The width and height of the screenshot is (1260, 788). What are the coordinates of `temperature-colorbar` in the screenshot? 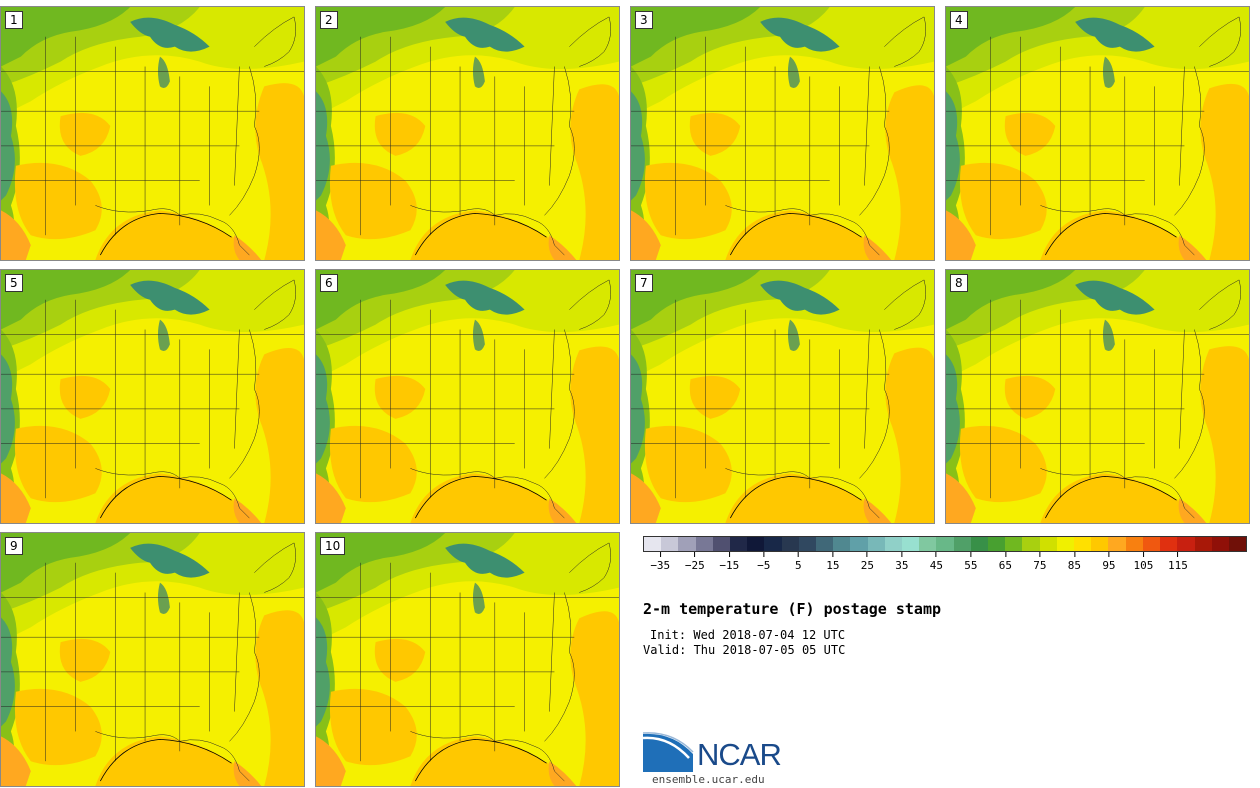 It's located at (945, 544).